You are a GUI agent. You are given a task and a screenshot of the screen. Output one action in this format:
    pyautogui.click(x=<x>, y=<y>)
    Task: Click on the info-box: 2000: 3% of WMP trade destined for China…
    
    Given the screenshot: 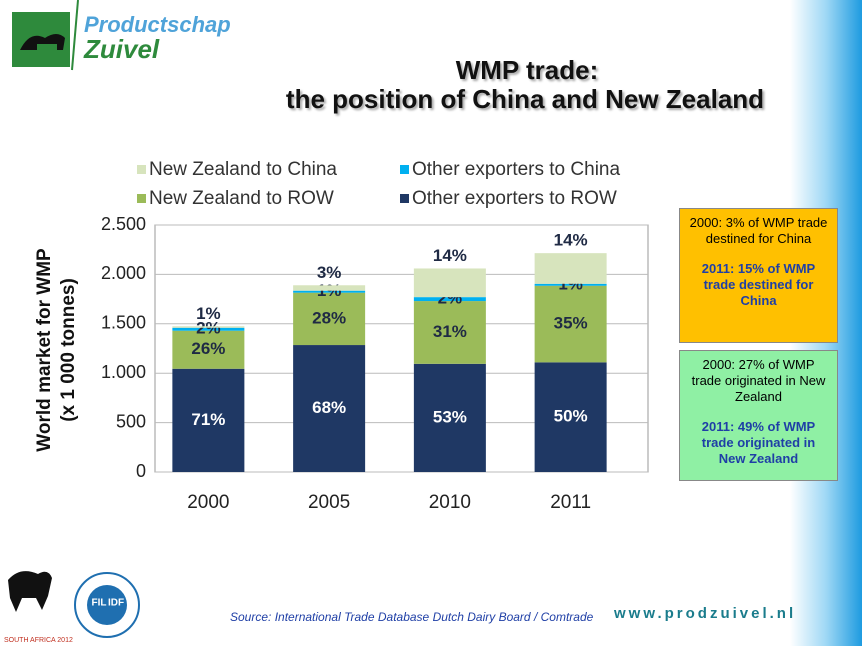 What is the action you would take?
    pyautogui.click(x=758, y=275)
    